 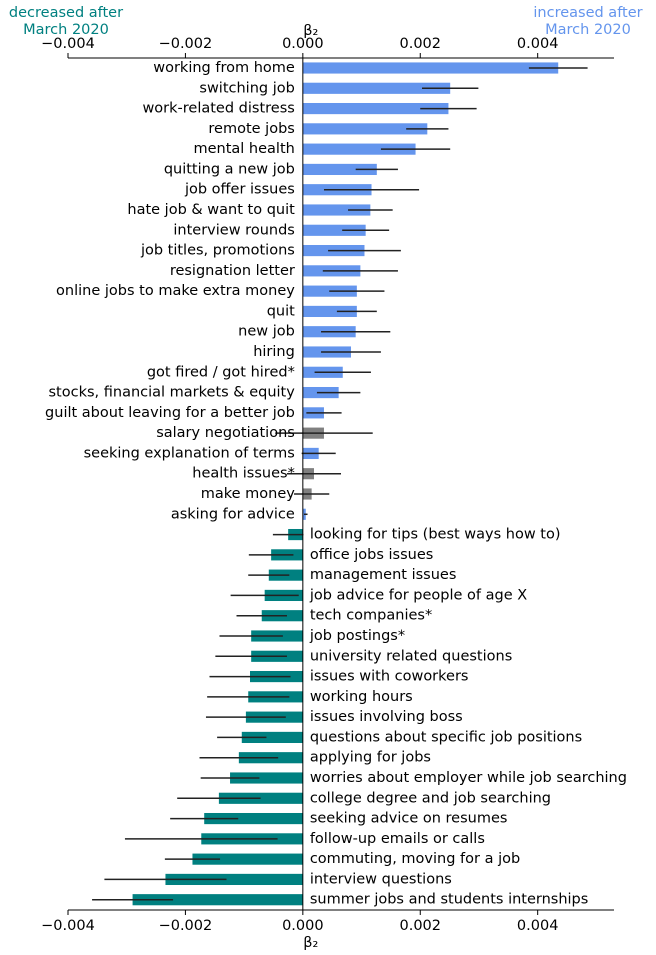 What do you see at coordinates (218, 109) in the screenshot?
I see `category-label: work-related distress` at bounding box center [218, 109].